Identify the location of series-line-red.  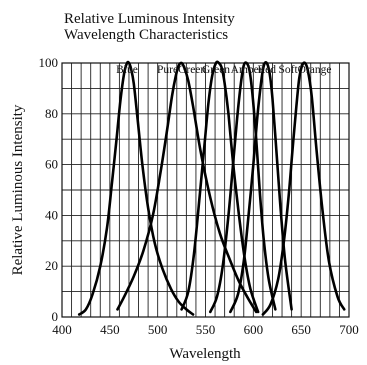
(261, 187).